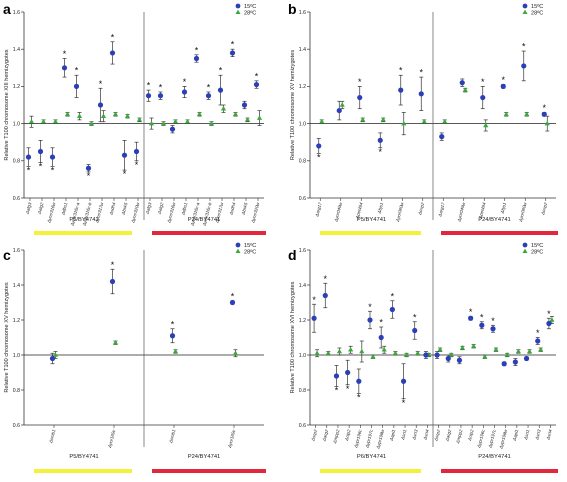 This screenshot has width=567, height=482. What do you see at coordinates (492, 438) in the screenshot?
I see `x-tick-label: Δypr197c` at bounding box center [492, 438].